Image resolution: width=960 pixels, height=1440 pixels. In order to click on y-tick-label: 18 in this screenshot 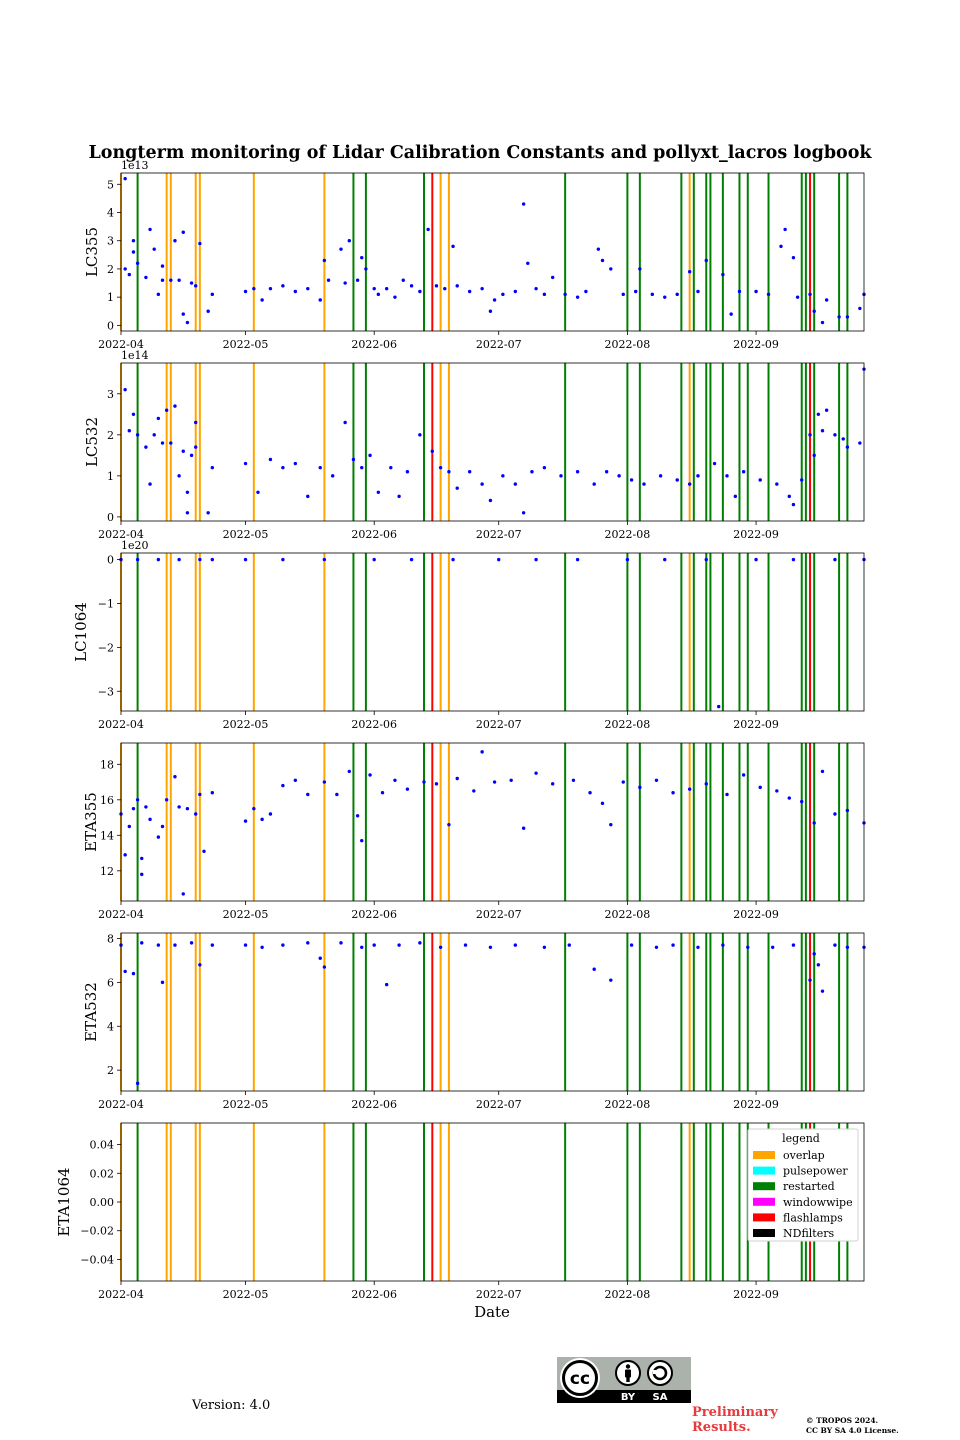, I will do `click(107, 764)`.